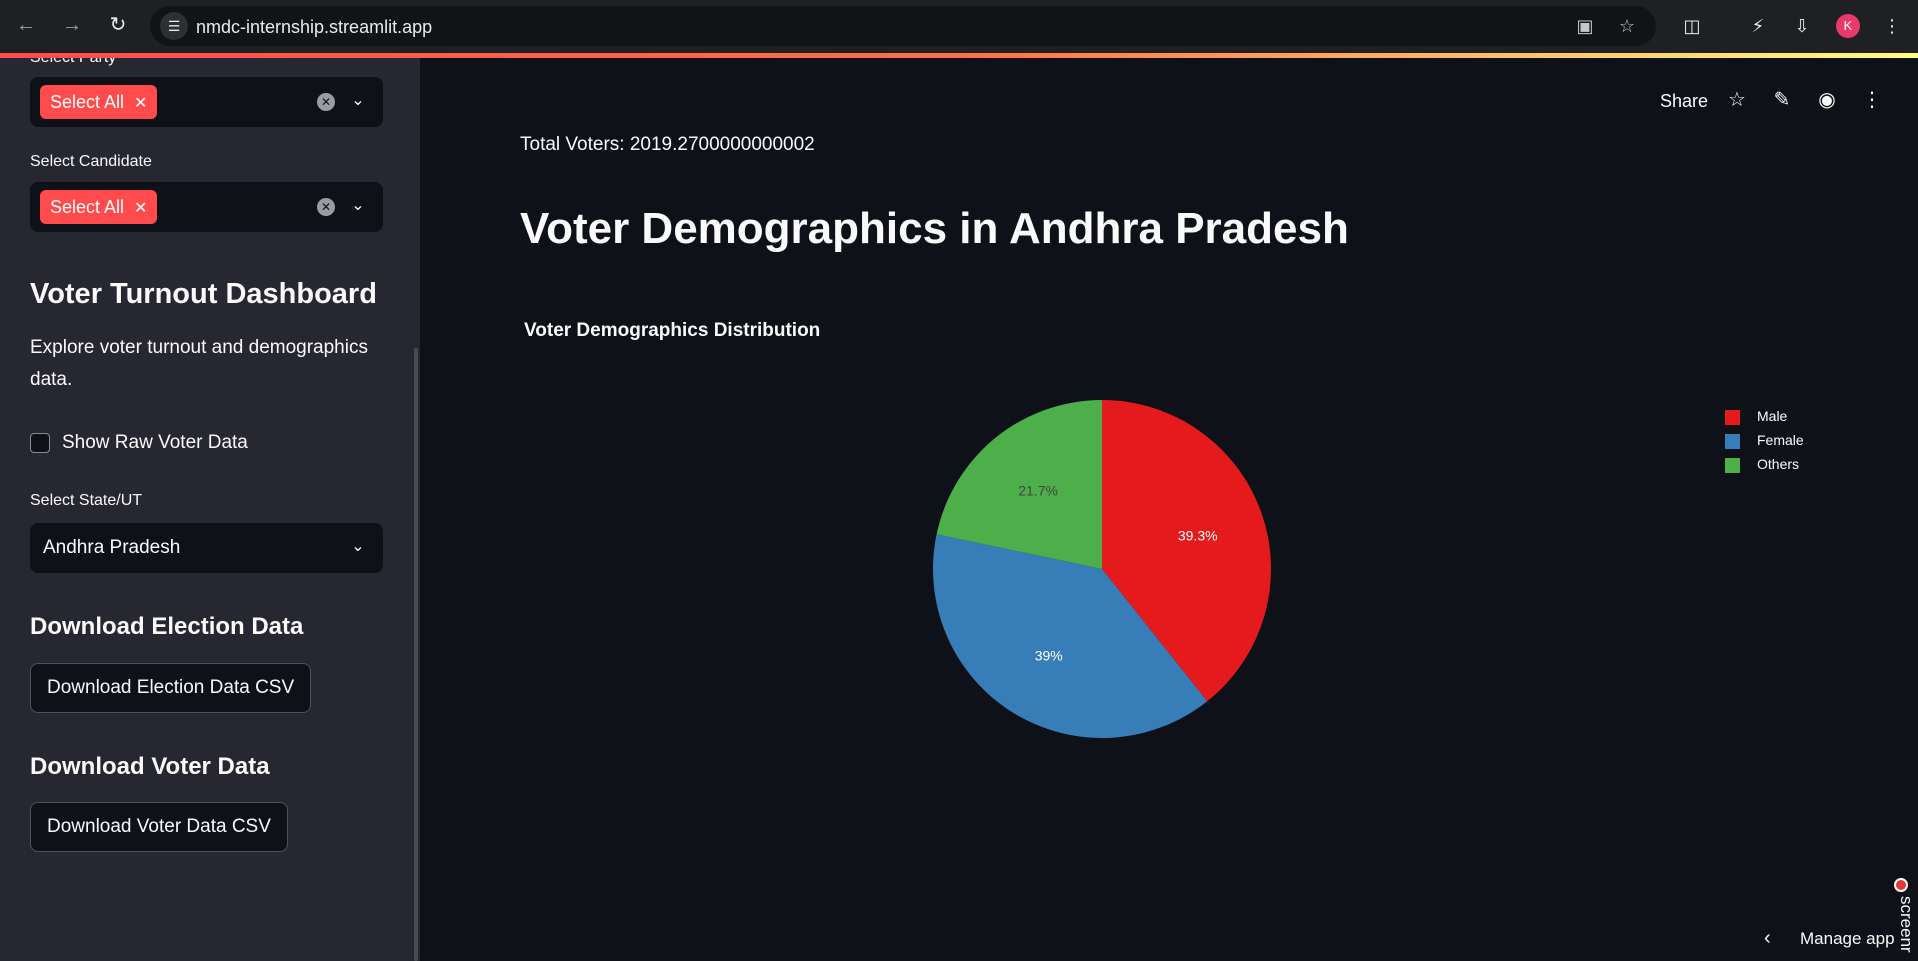  Describe the element at coordinates (155, 442) in the screenshot. I see `raw-data-label: Show Raw Voter Data` at that location.